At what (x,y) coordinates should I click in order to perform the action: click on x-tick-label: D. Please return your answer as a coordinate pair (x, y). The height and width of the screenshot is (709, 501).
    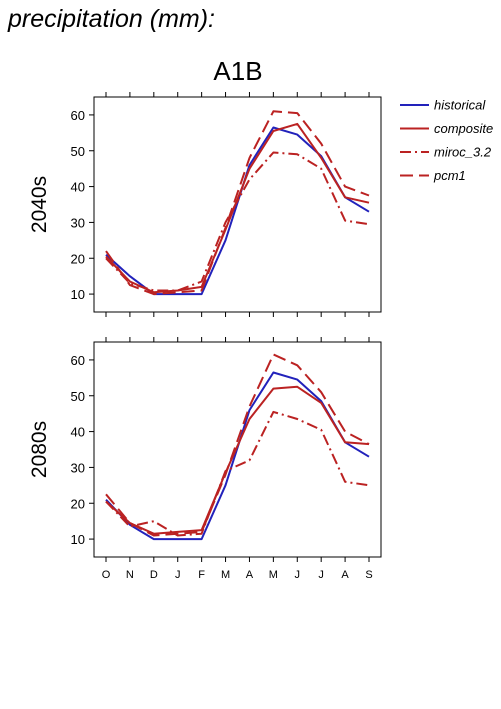
    Looking at the image, I should click on (154, 575).